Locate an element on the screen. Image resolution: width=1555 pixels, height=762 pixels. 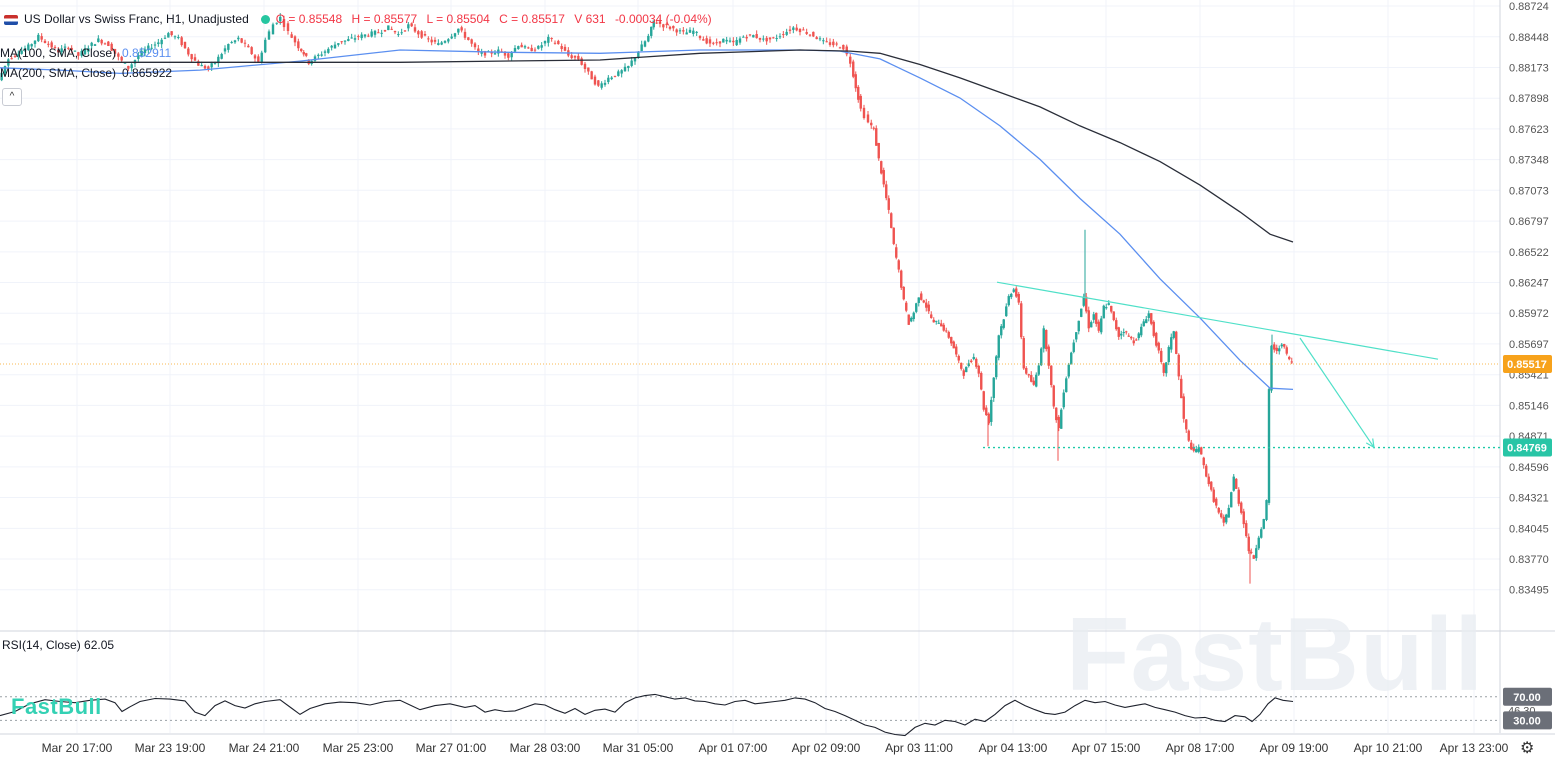
price-tick-label: 0.88173 is located at coordinates (1529, 69).